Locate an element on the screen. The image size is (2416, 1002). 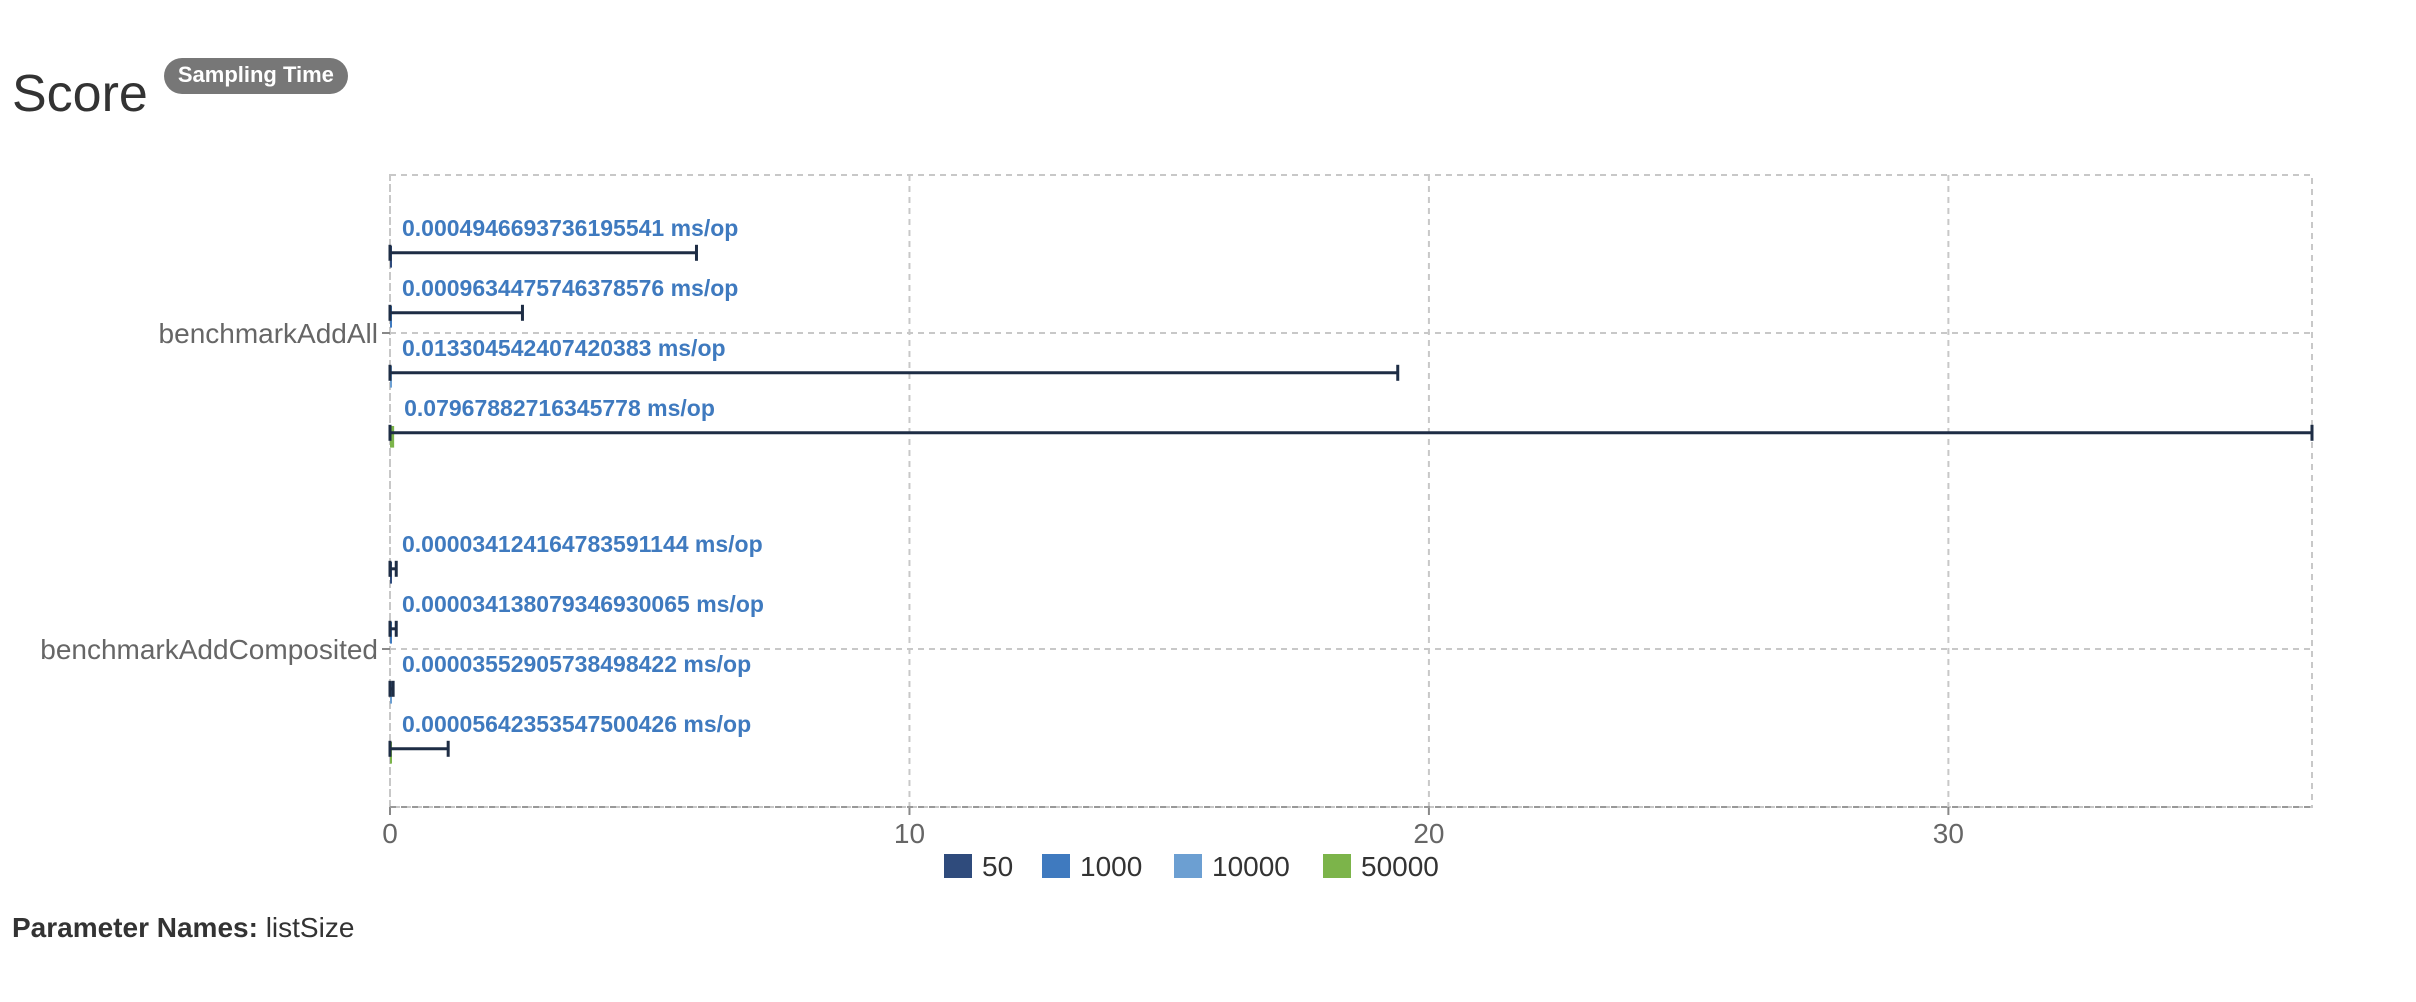
x-tick-label: 20 is located at coordinates (1428, 833).